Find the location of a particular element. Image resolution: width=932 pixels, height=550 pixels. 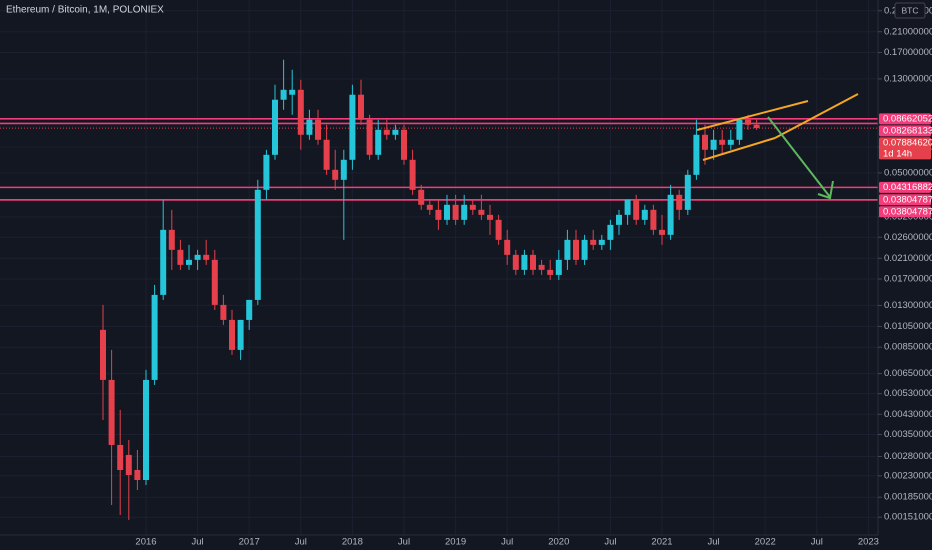

price-badge-label: 0.07884620 is located at coordinates (907, 143).